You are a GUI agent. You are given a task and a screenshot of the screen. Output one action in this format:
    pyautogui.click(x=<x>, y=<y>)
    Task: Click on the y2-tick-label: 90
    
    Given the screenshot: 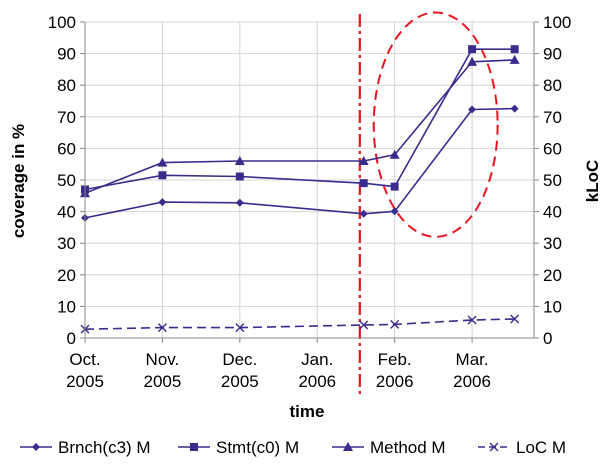 What is the action you would take?
    pyautogui.click(x=552, y=54)
    